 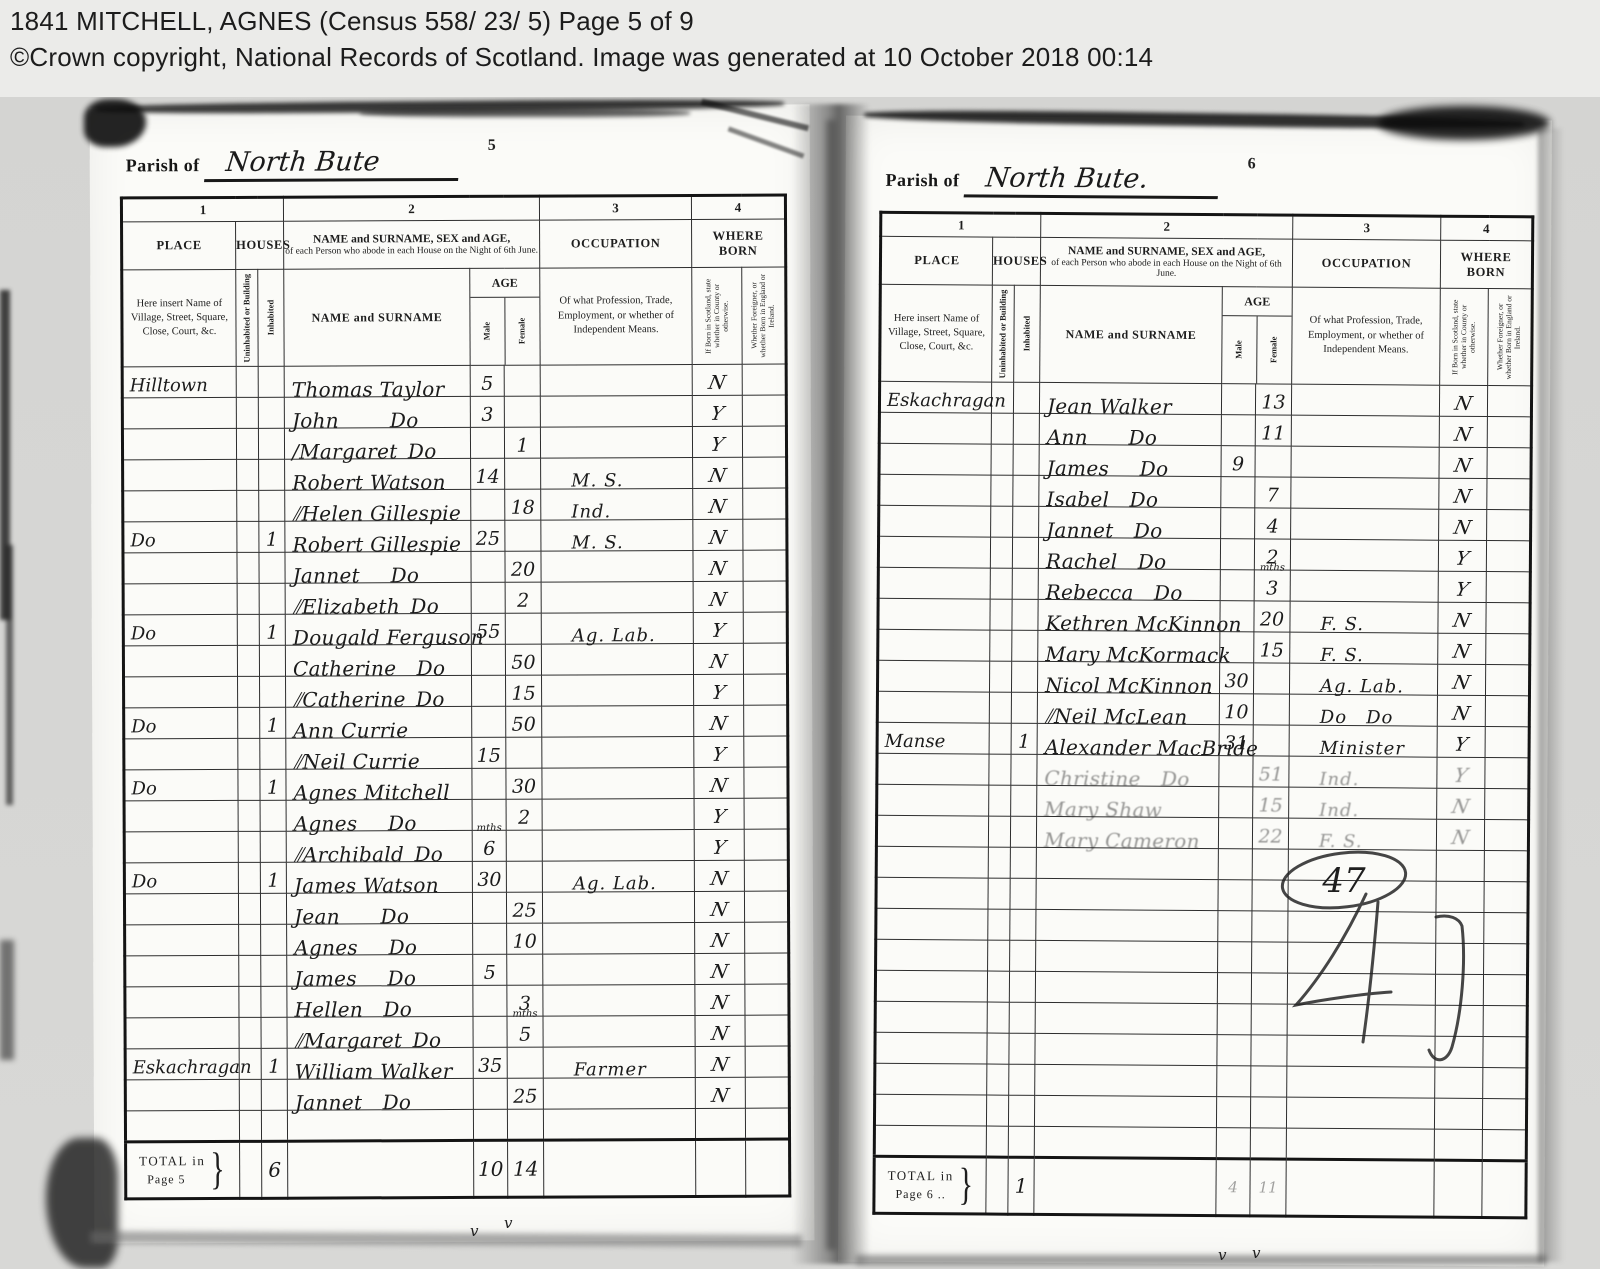 I want to click on table-row: Do 1 Dougald Ferguson 55 Ag. Lab. Y, so click(x=455, y=631).